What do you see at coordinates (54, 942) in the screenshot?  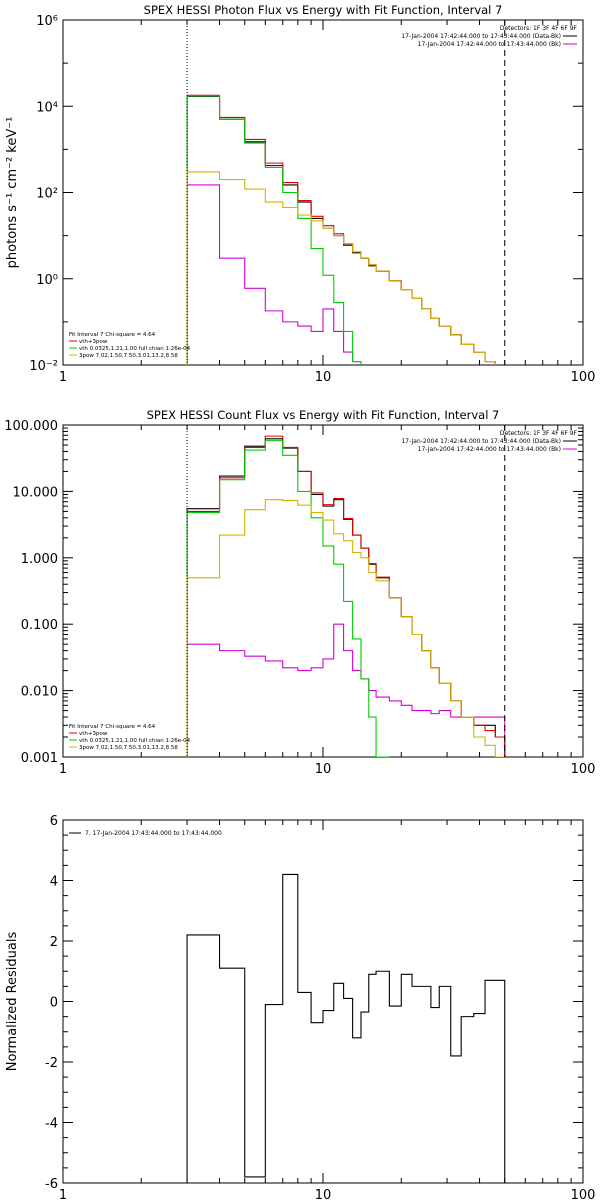 I see `y-tick-label: 2` at bounding box center [54, 942].